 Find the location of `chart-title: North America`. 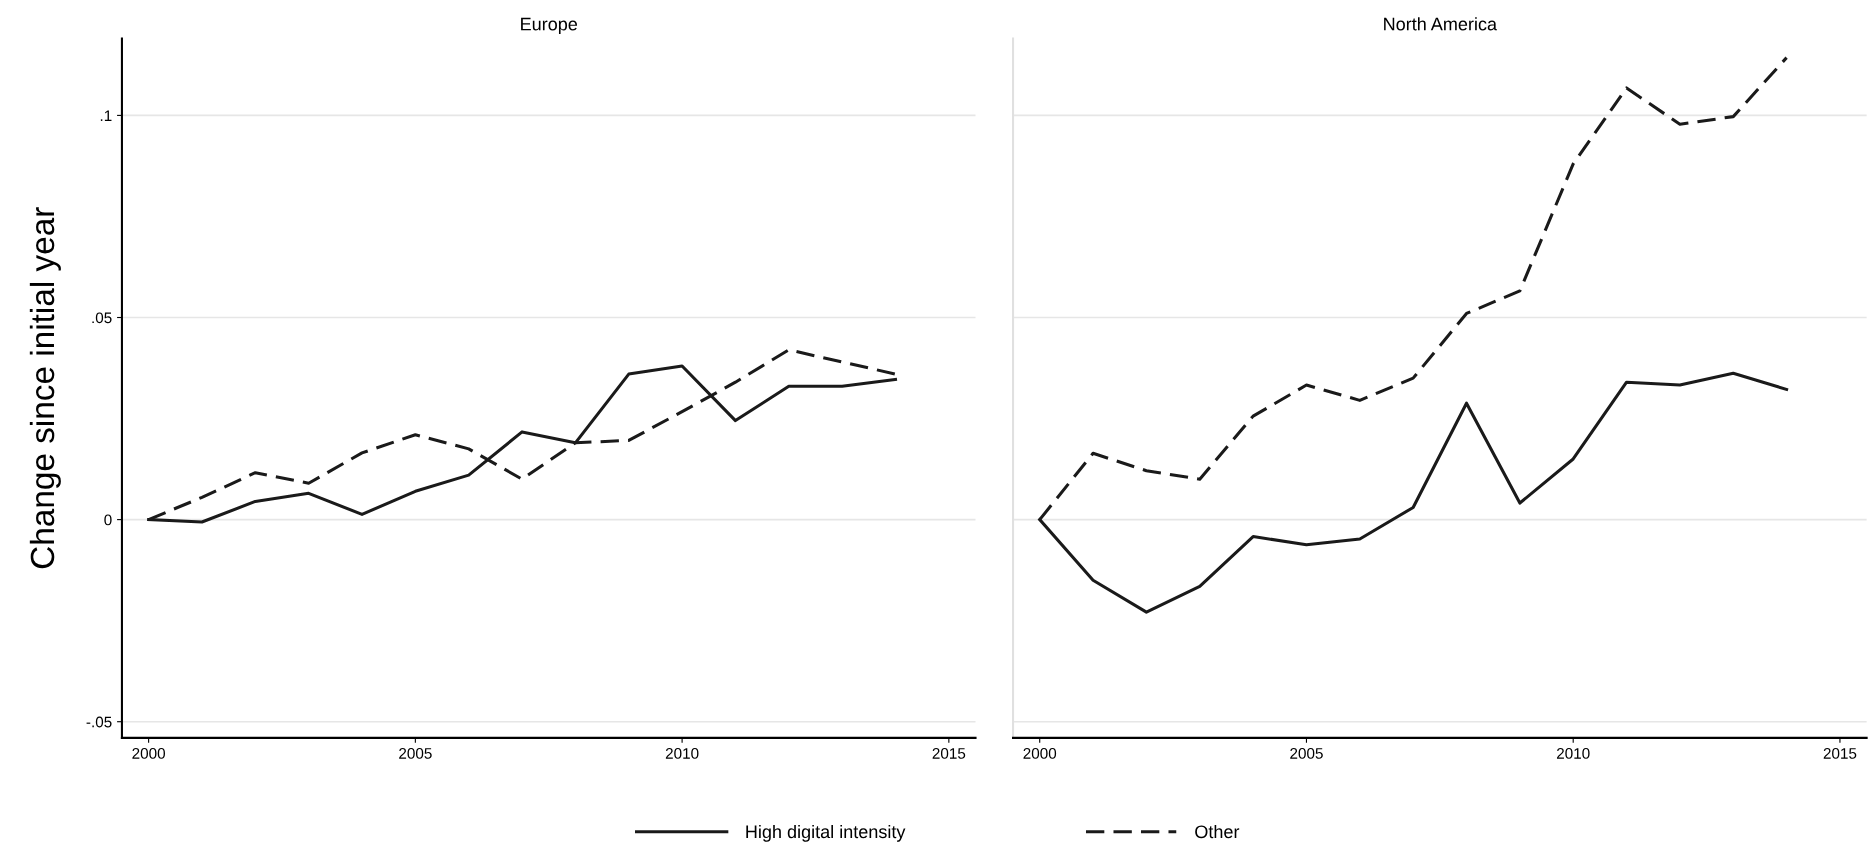

chart-title: North America is located at coordinates (1441, 24).